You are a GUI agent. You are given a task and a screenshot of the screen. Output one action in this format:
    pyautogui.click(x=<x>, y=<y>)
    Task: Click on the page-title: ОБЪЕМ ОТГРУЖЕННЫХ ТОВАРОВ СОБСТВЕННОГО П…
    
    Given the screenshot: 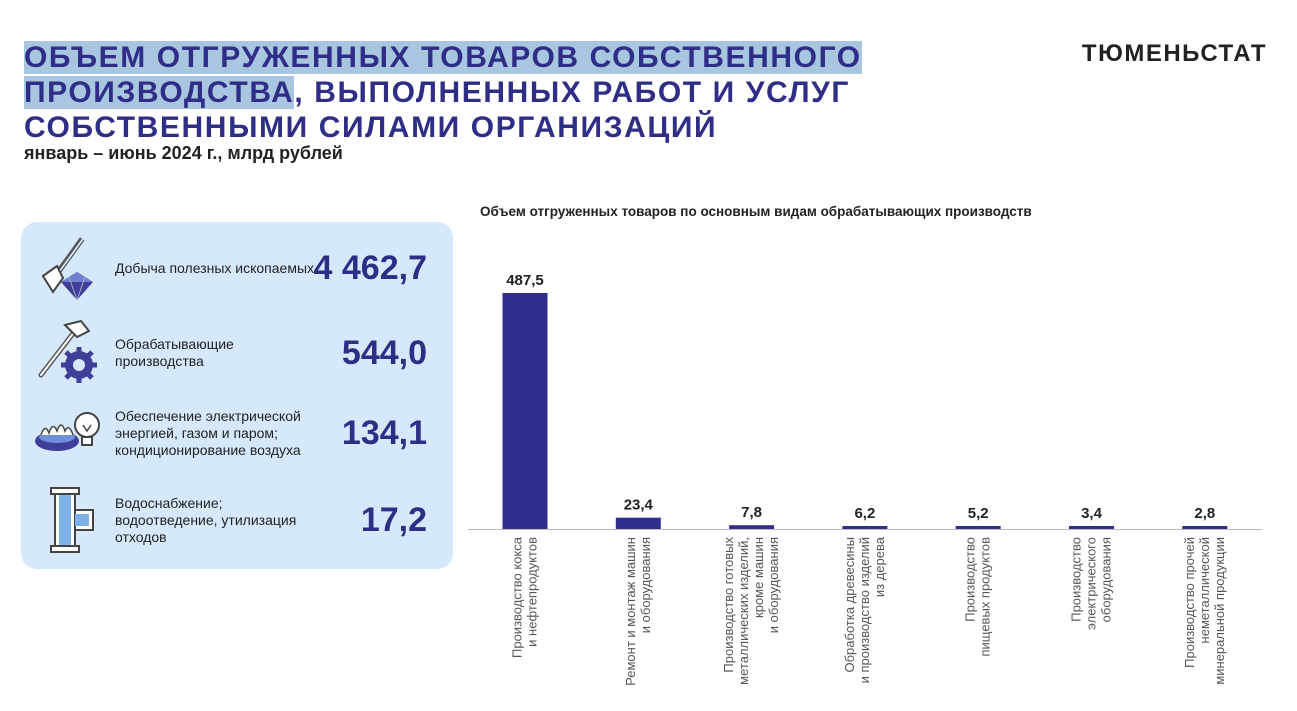 What is the action you would take?
    pyautogui.click(x=474, y=92)
    